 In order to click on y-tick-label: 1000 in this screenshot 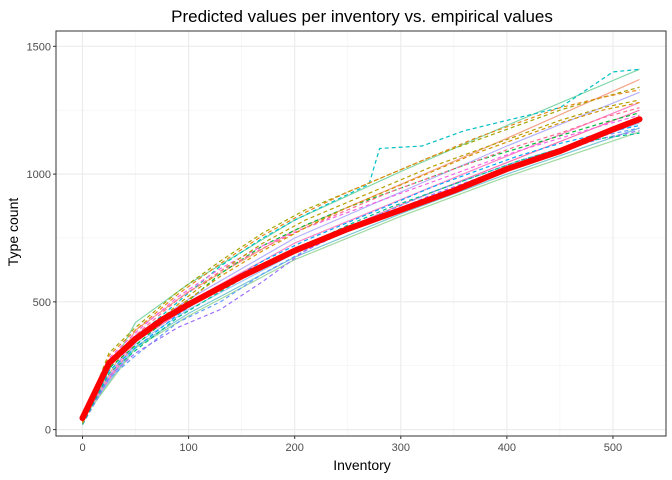, I will do `click(39, 175)`.